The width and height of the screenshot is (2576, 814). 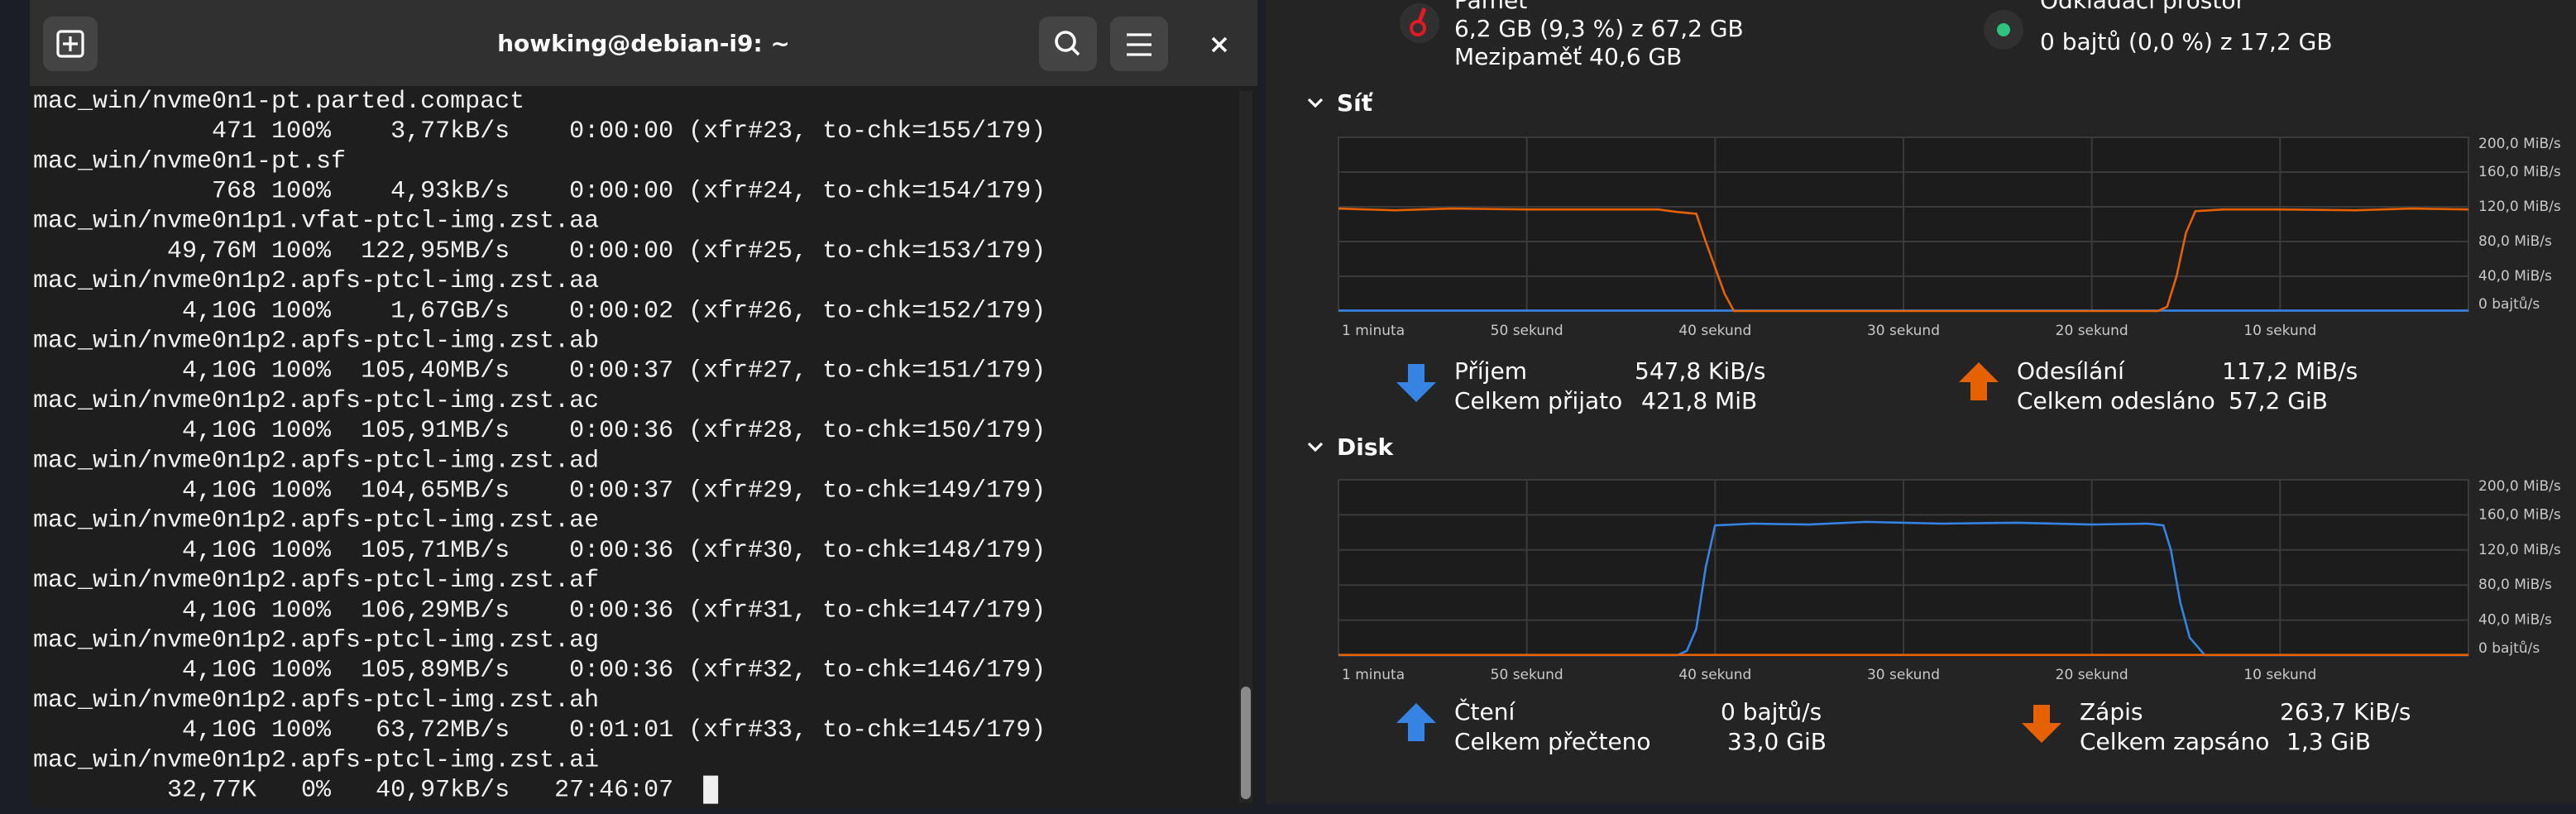 What do you see at coordinates (316, 342) in the screenshot?
I see `terminal-line: mac_win/nvme0n1p2.apfs-ptcl-img.zst.ab` at bounding box center [316, 342].